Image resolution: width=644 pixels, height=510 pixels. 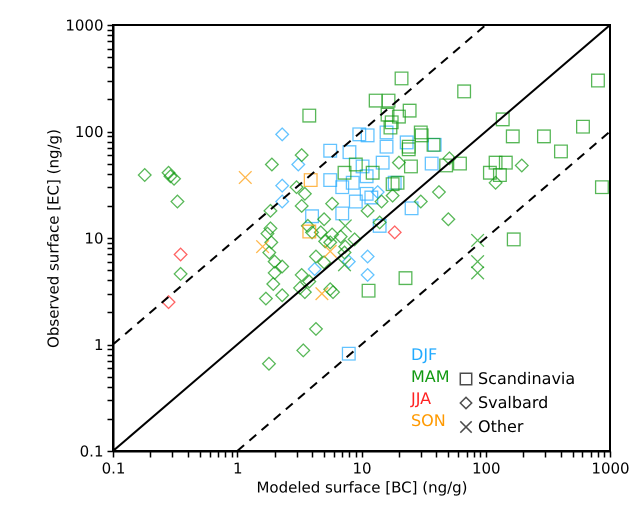 What do you see at coordinates (89, 132) in the screenshot?
I see `y-tick-label: 100` at bounding box center [89, 132].